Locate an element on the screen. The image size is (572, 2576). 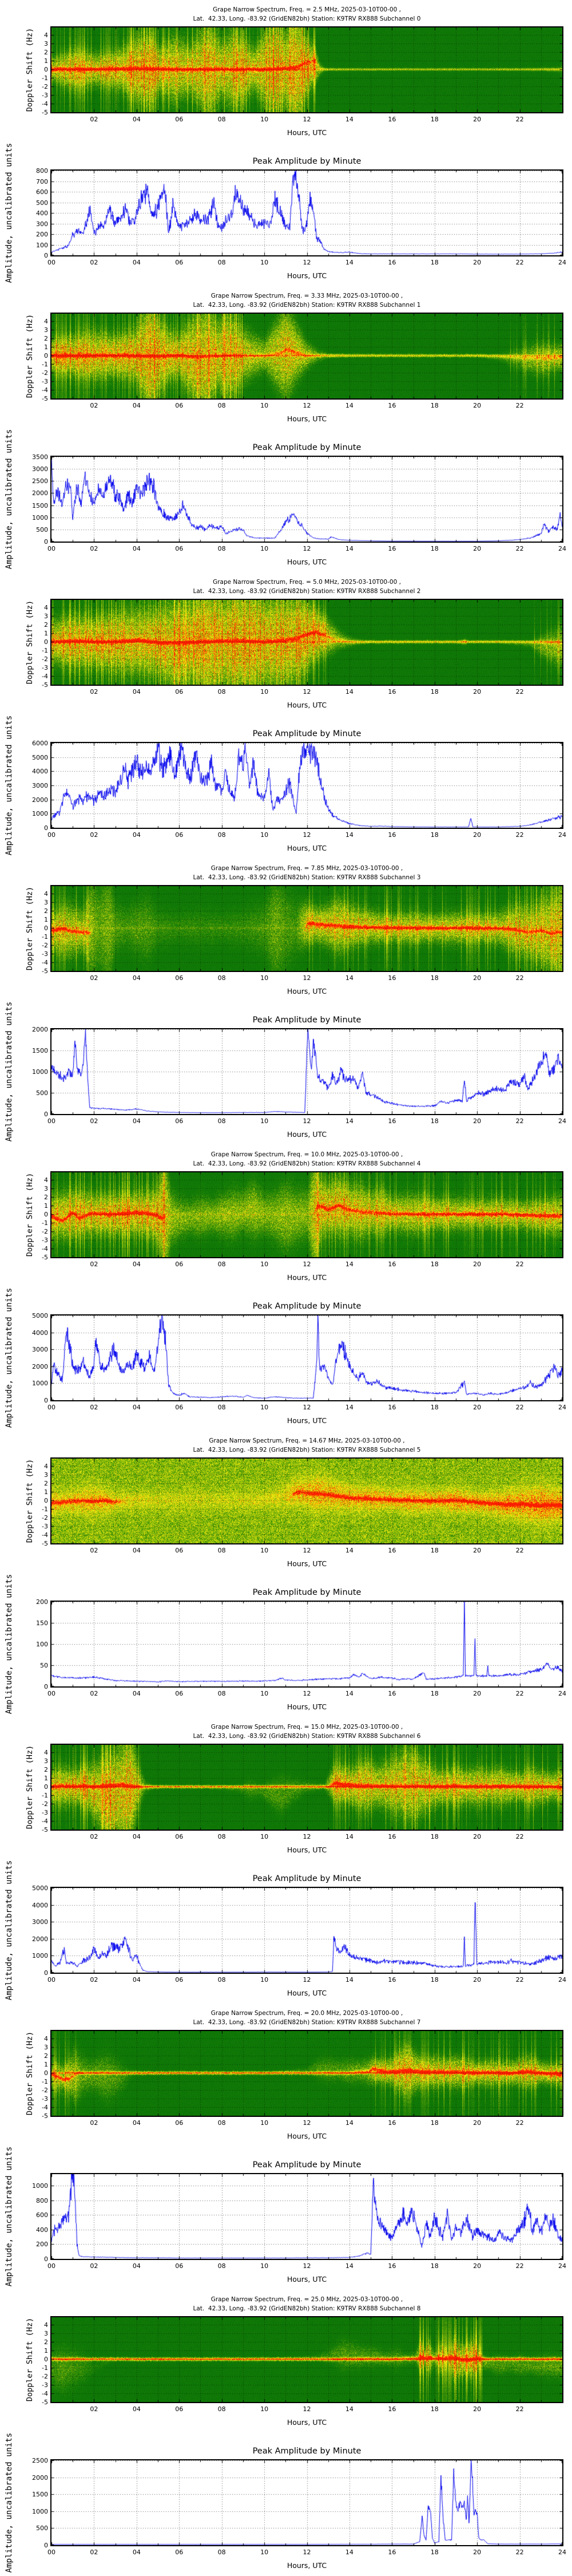
y-tick-label: 2 is located at coordinates (46, 53).